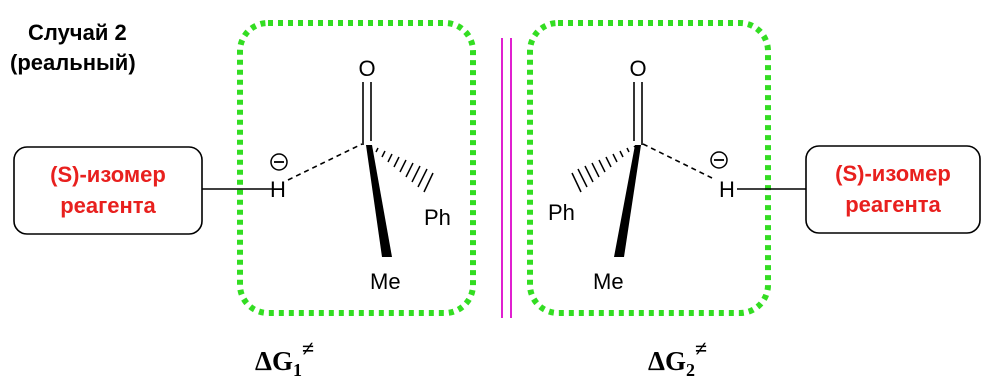  I want to click on energy-label-left: ΔG1≠, so click(284, 358).